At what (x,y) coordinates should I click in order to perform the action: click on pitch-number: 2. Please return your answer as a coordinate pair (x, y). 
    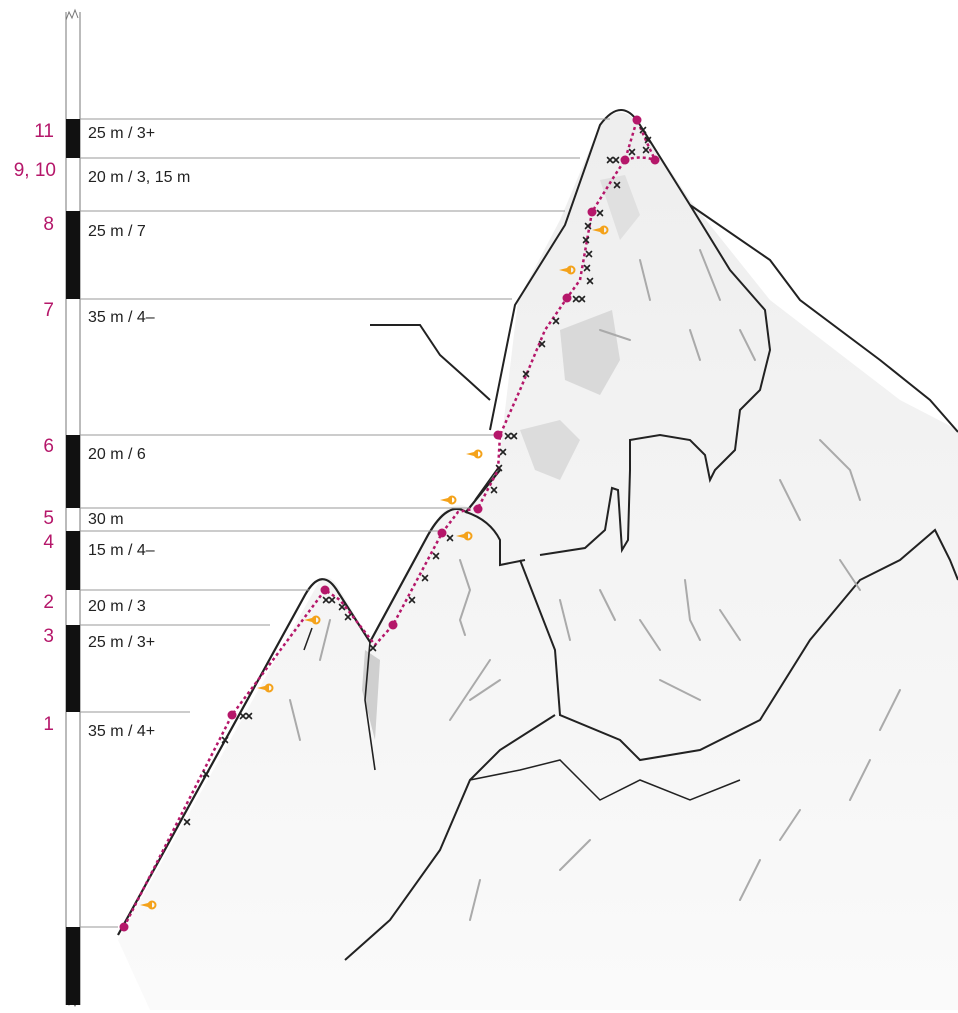
    Looking at the image, I should click on (48, 602).